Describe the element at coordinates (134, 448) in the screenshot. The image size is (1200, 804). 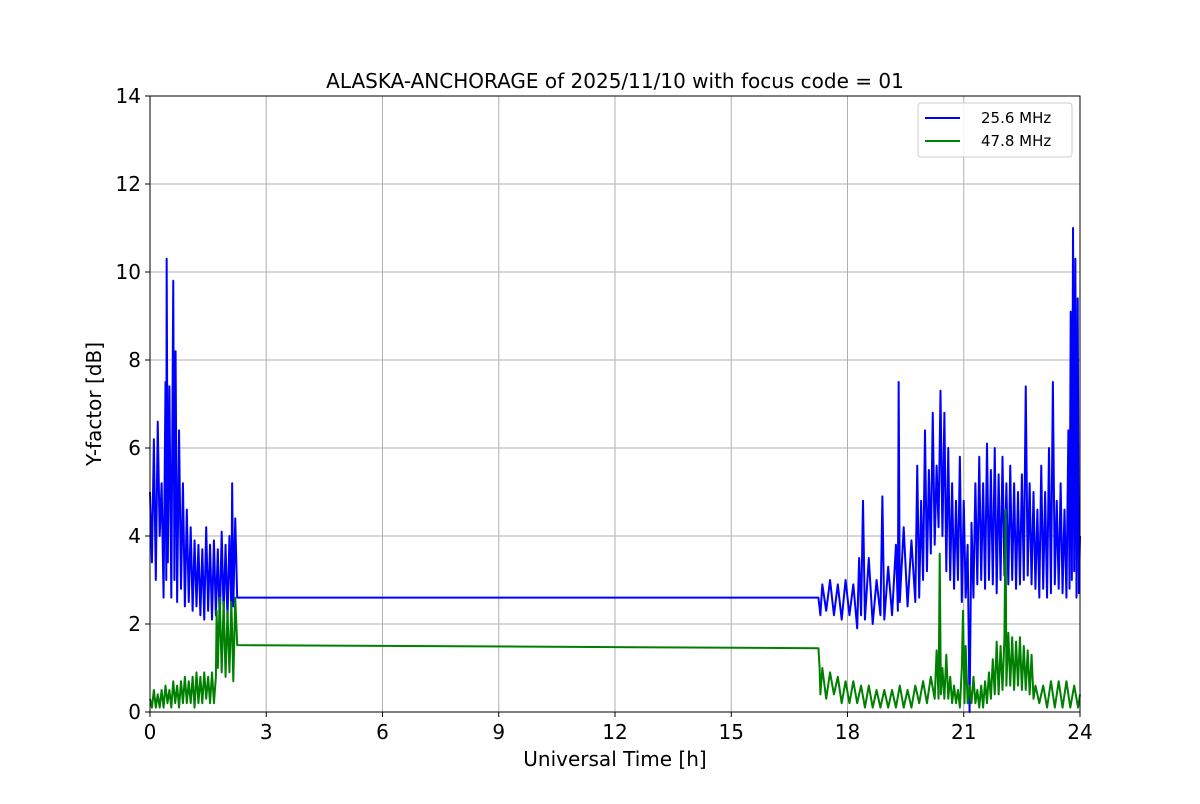
I see `y-tick-label: 6` at that location.